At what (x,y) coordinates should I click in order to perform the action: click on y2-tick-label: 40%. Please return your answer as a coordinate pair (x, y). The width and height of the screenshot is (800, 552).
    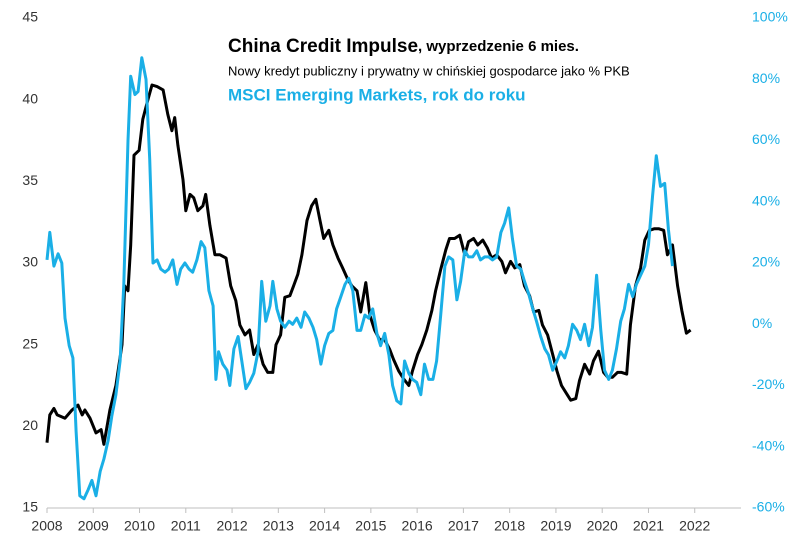
    Looking at the image, I should click on (766, 200).